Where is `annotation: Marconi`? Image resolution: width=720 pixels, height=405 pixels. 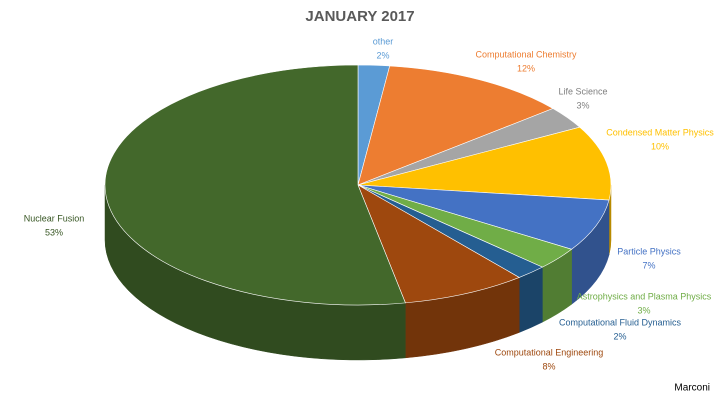
annotation: Marconi is located at coordinates (692, 388).